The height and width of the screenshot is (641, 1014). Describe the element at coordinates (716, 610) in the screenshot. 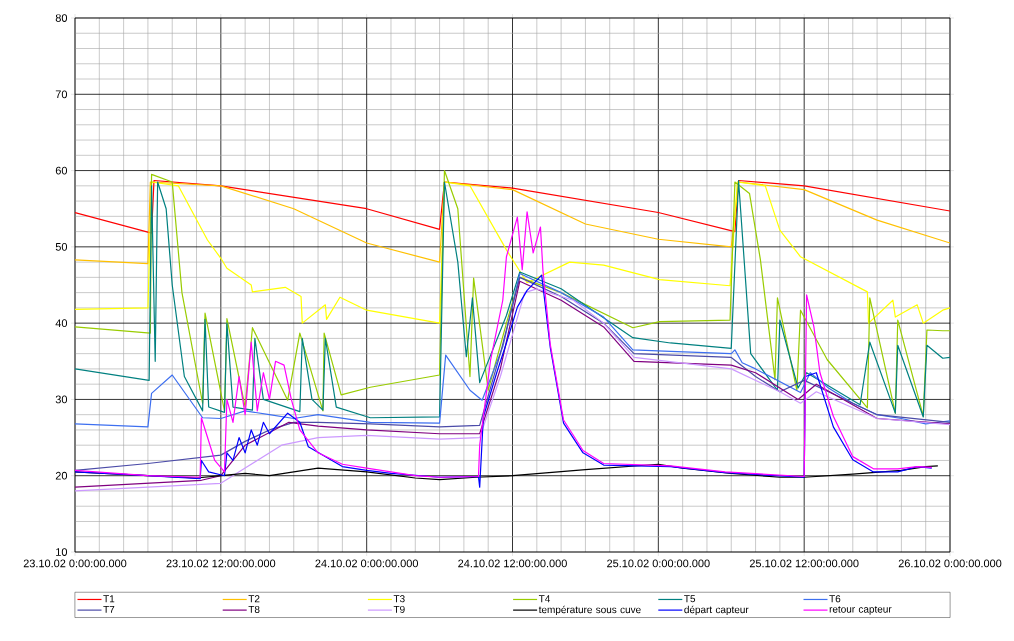

I see `legend-label: départ capteur` at that location.